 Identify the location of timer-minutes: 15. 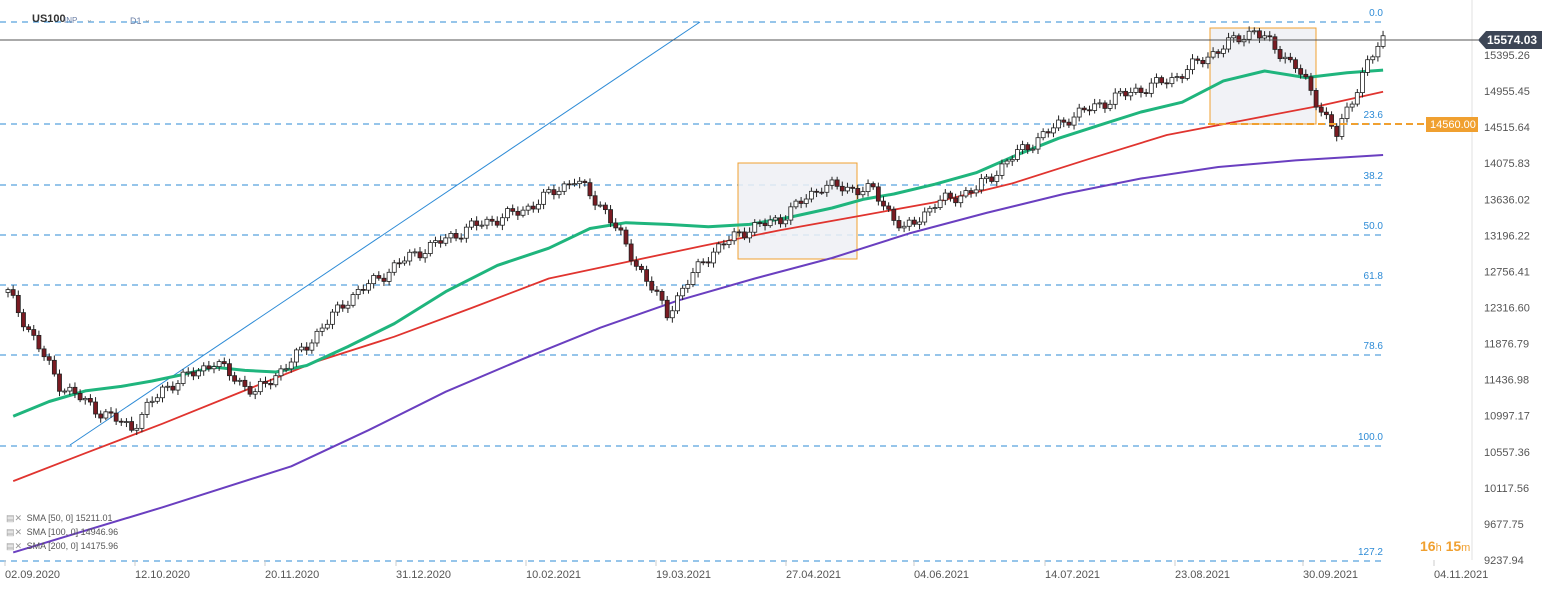
(1453, 546).